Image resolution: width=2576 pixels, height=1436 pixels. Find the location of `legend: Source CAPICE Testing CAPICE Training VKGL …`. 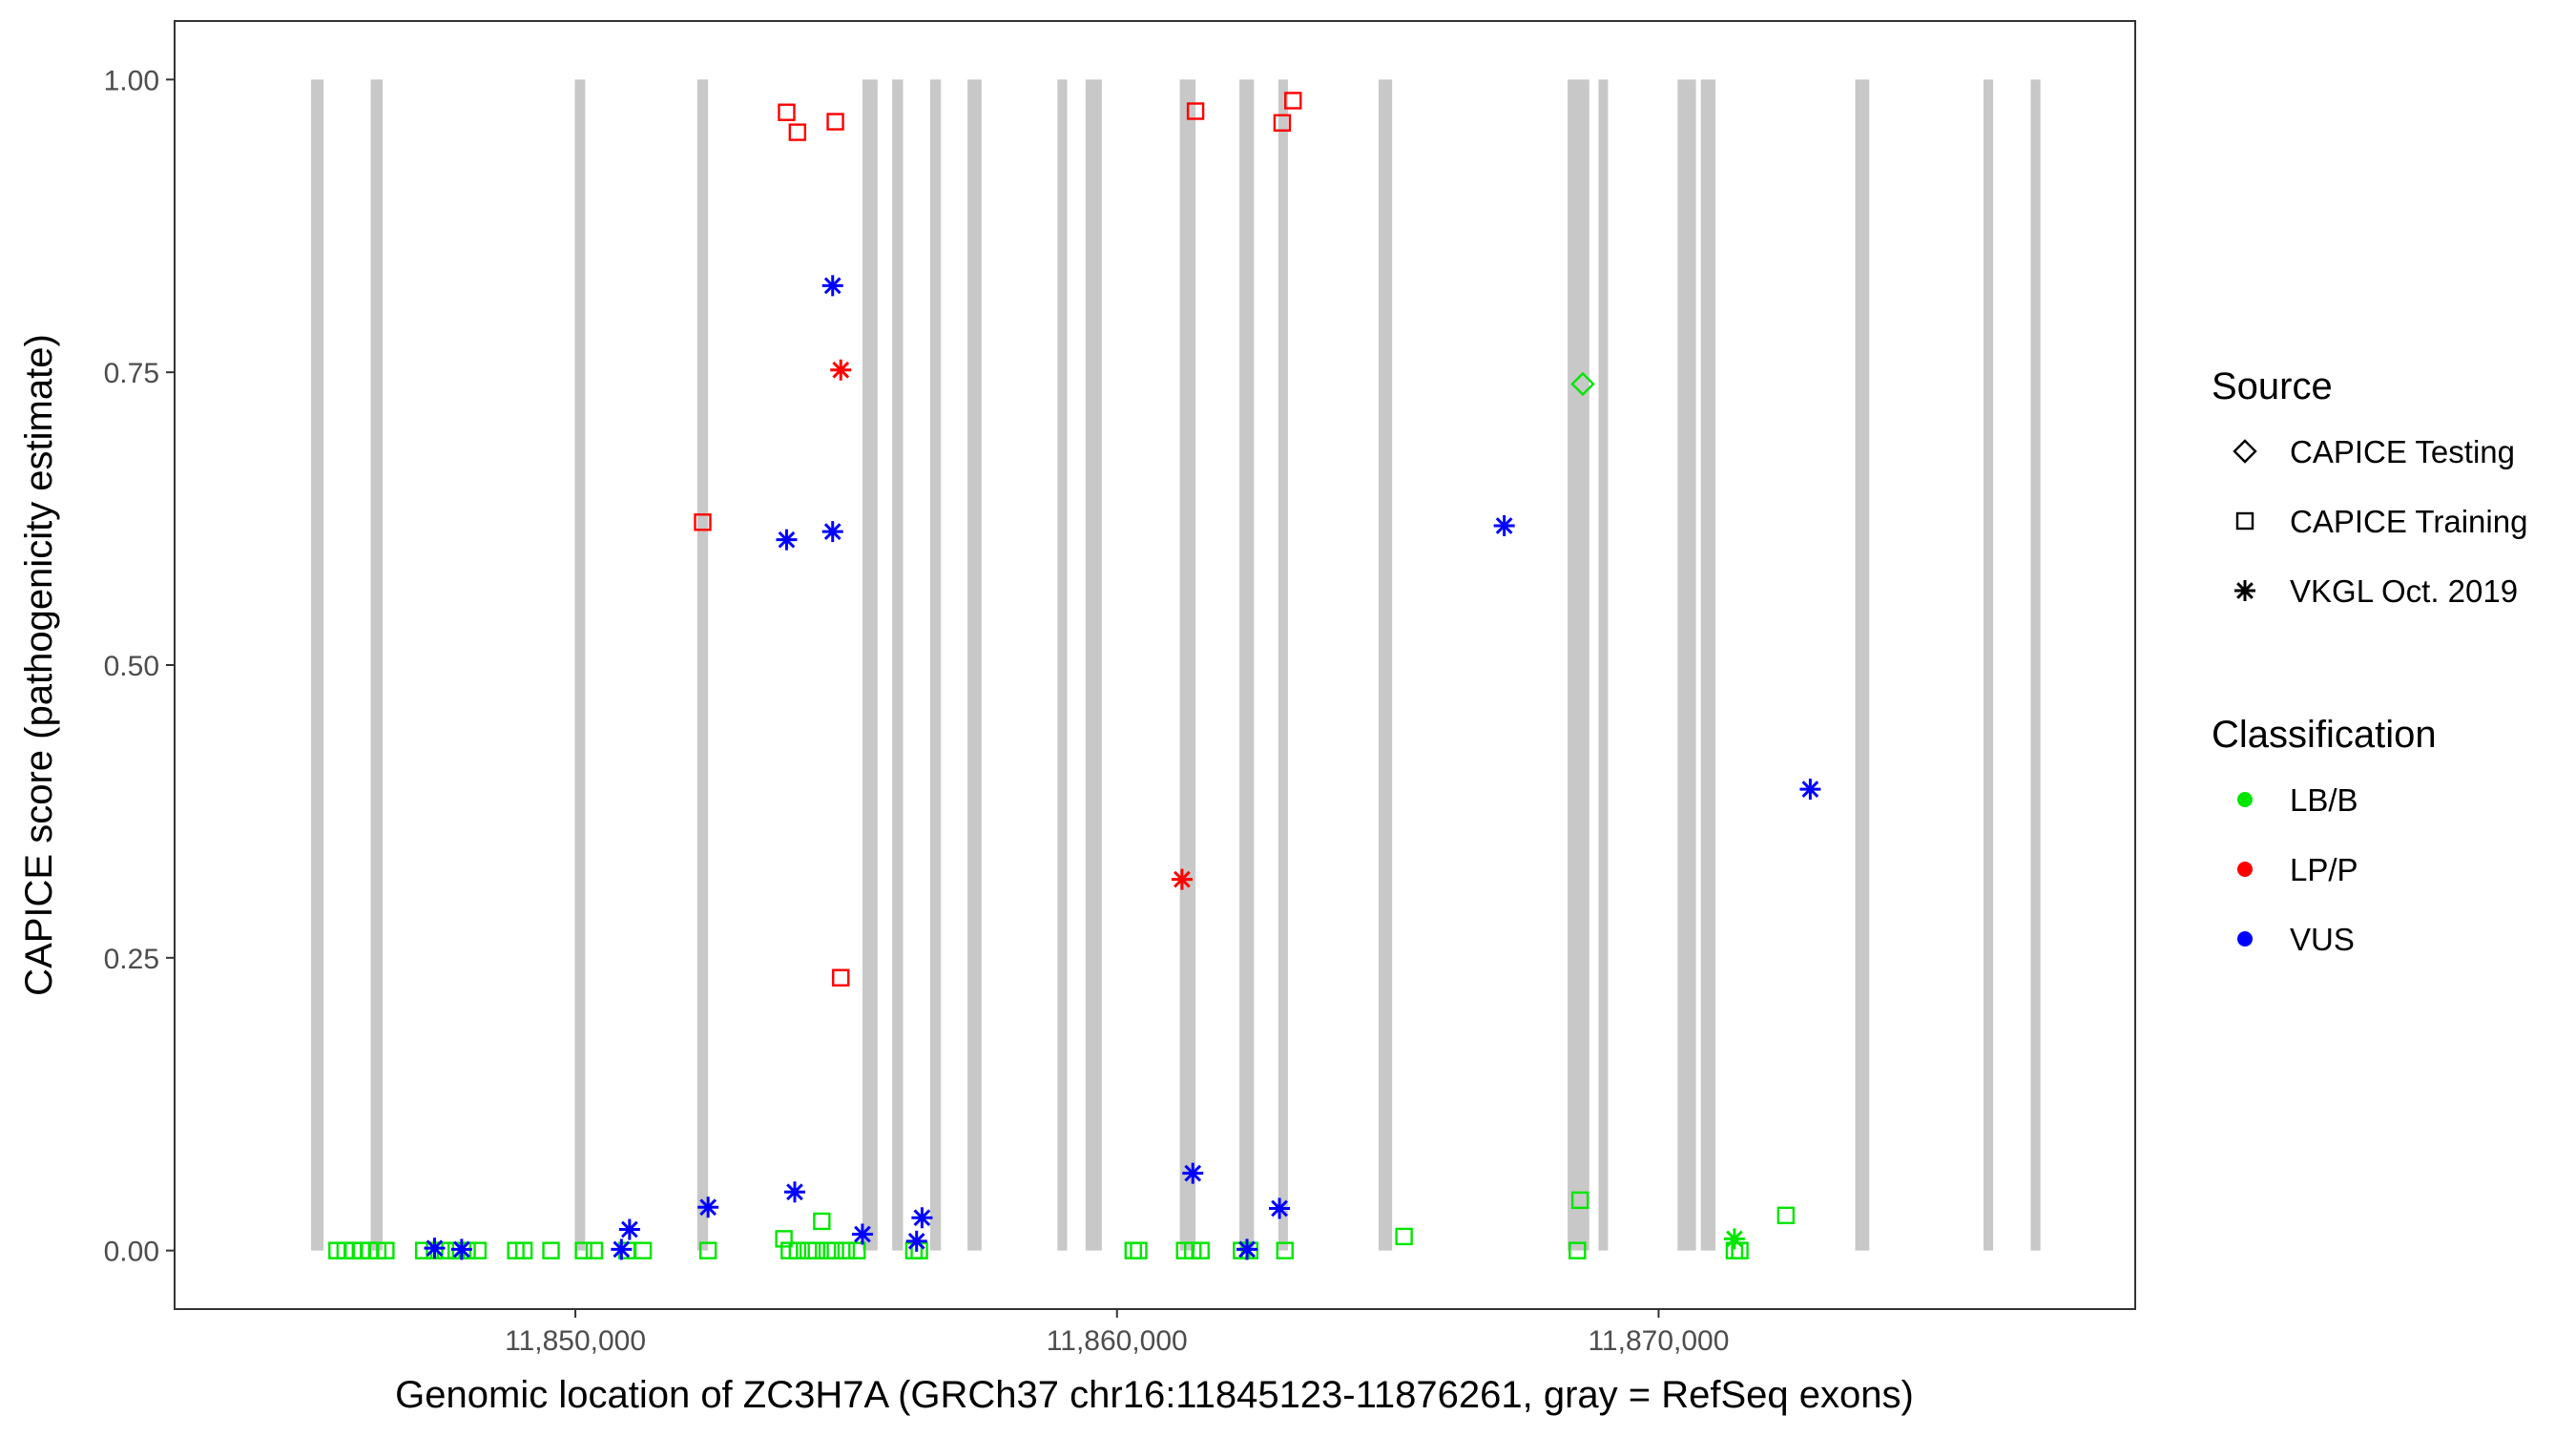

legend: Source CAPICE Testing CAPICE Training VKGL … is located at coordinates (2369, 661).